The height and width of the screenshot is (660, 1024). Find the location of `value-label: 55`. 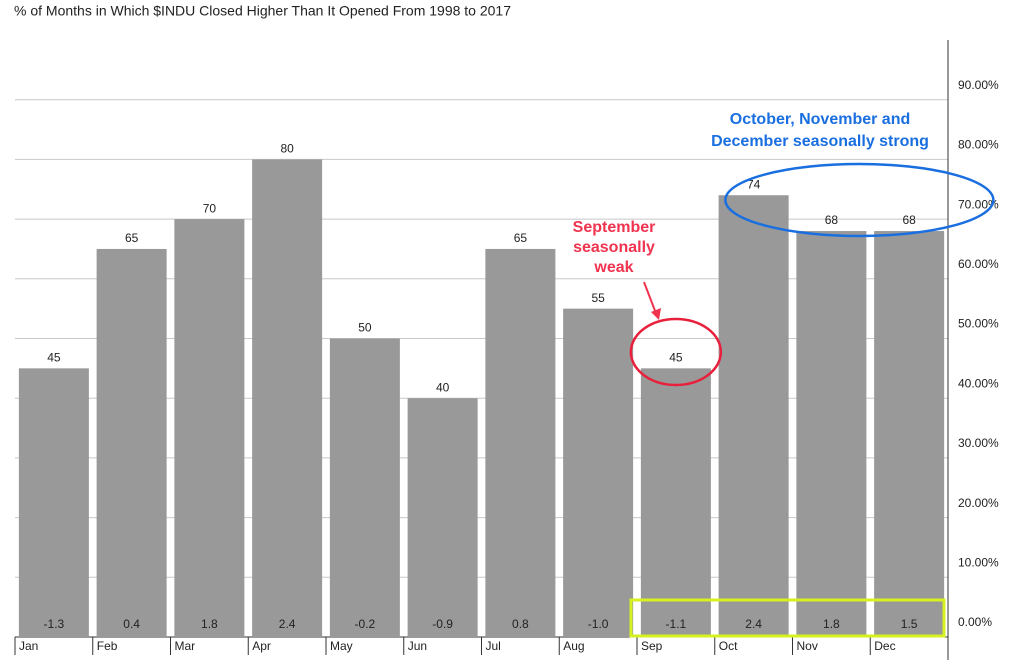

value-label: 55 is located at coordinates (598, 298).